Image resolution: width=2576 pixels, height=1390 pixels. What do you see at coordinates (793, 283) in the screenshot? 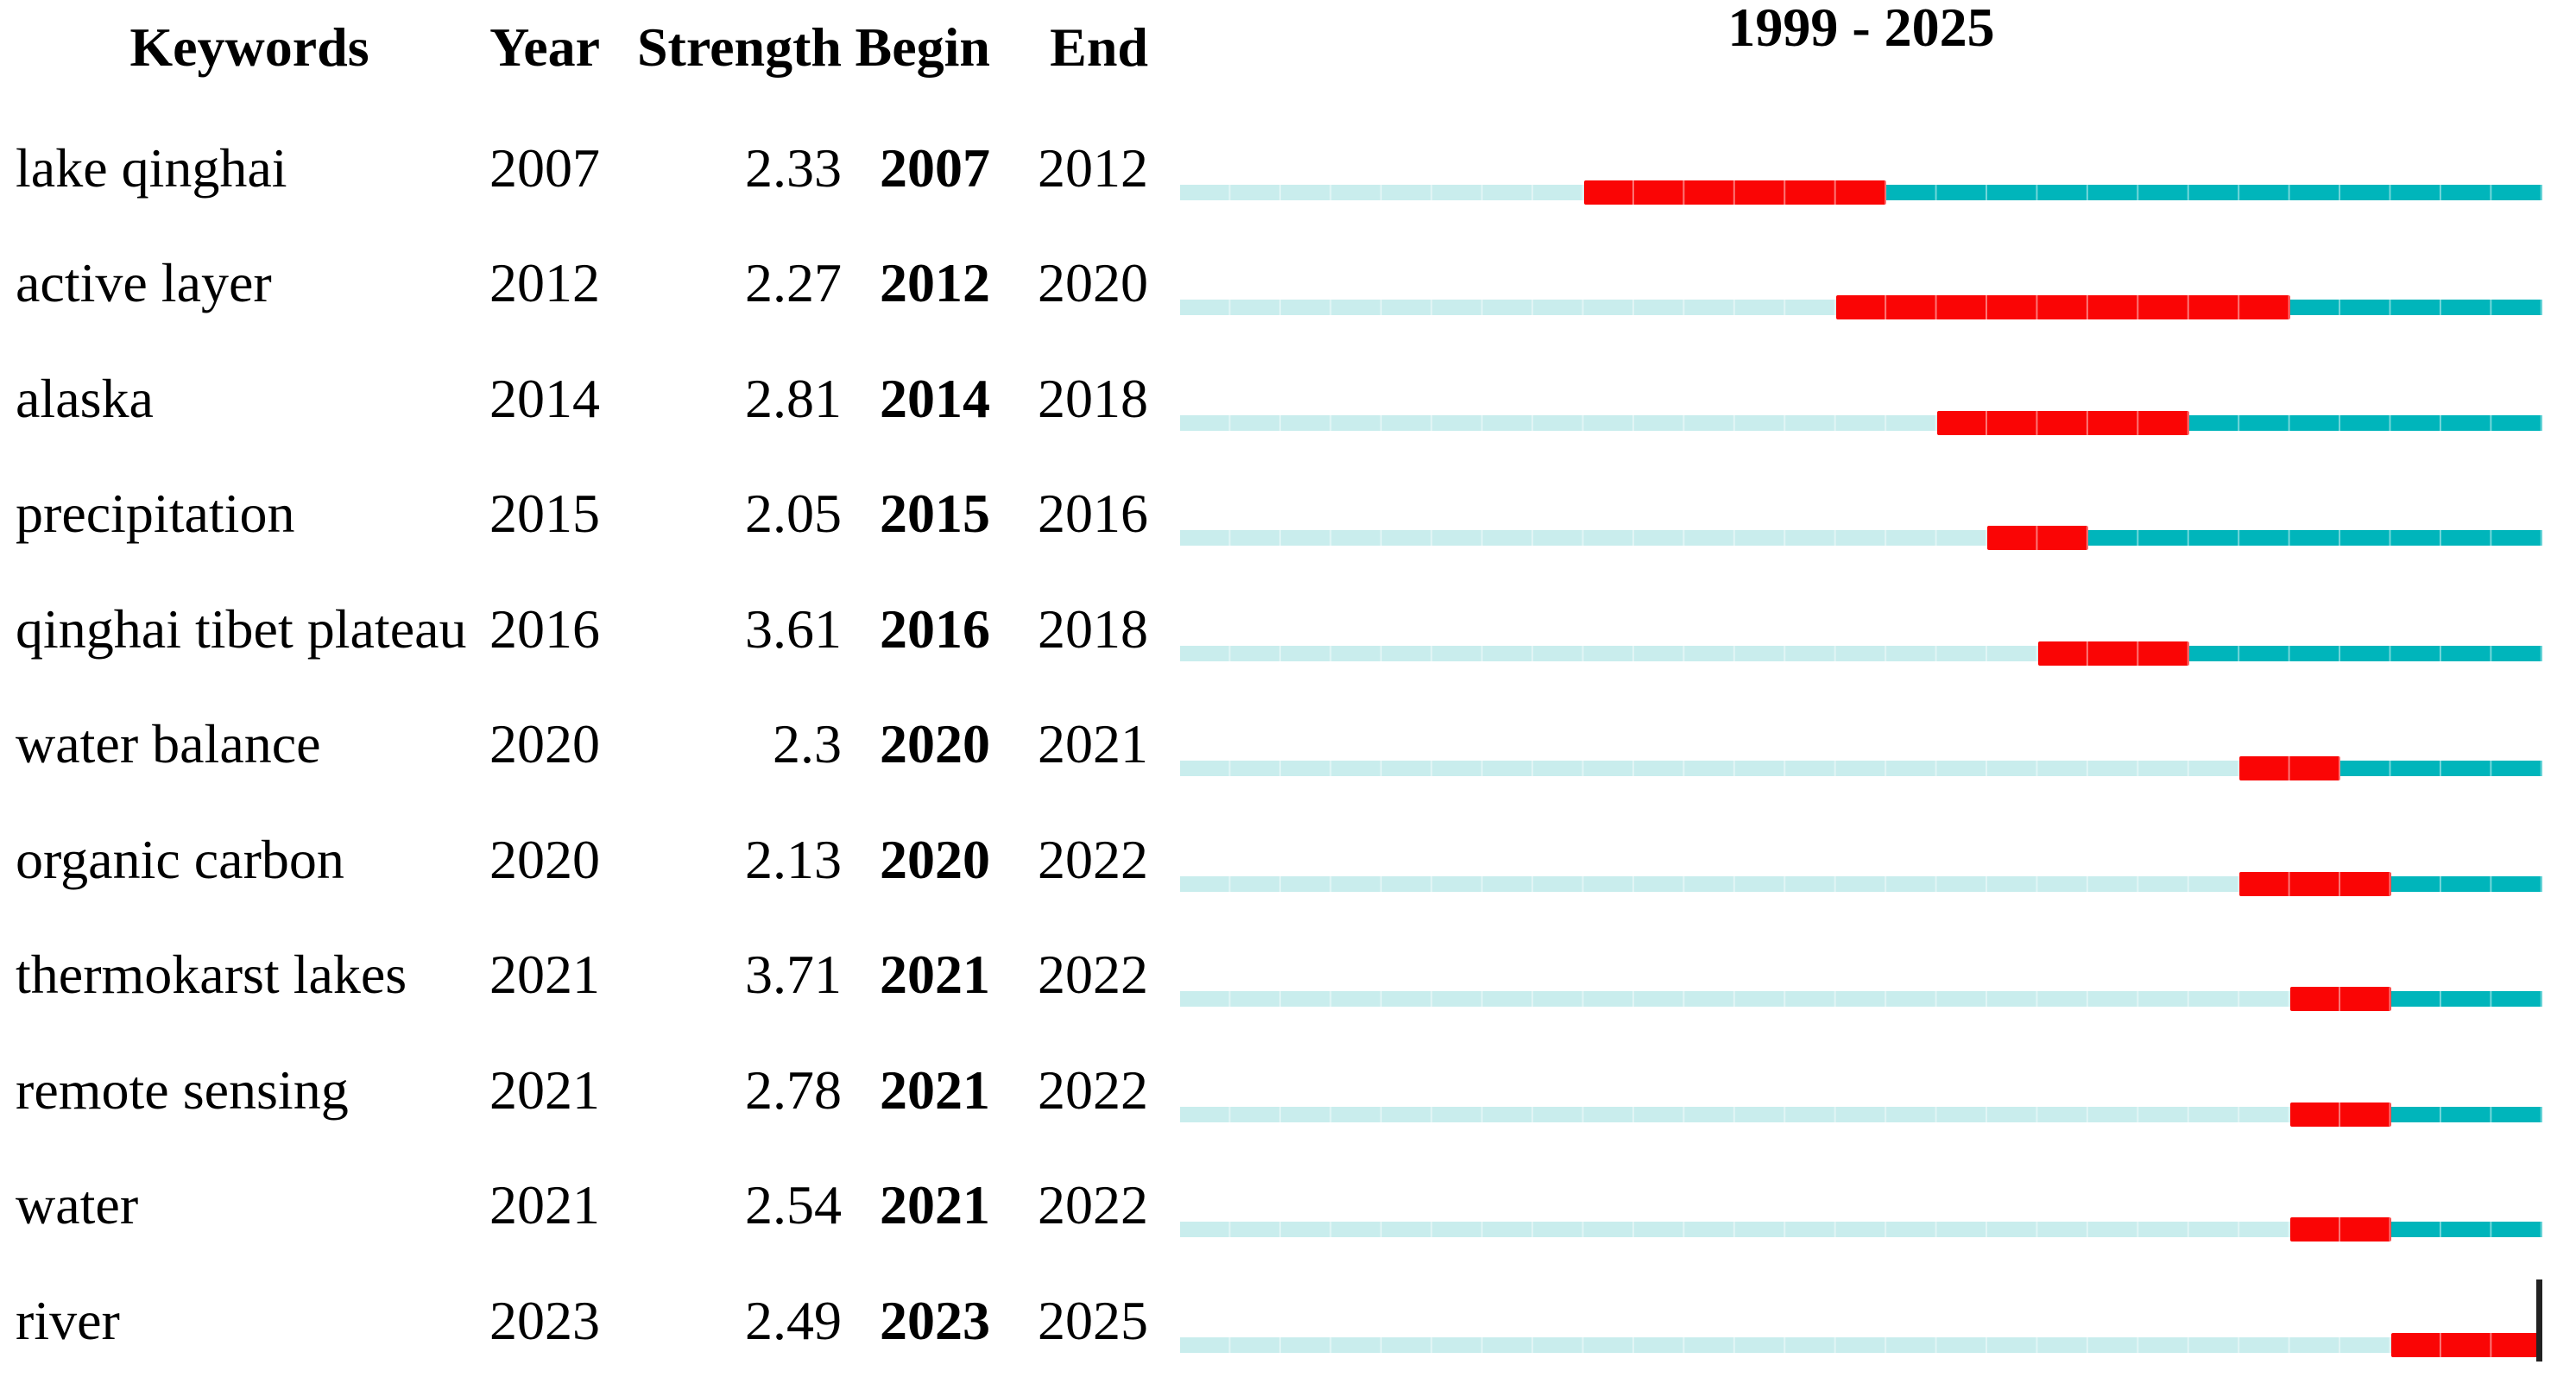
I see `strength-value: 2.27` at bounding box center [793, 283].